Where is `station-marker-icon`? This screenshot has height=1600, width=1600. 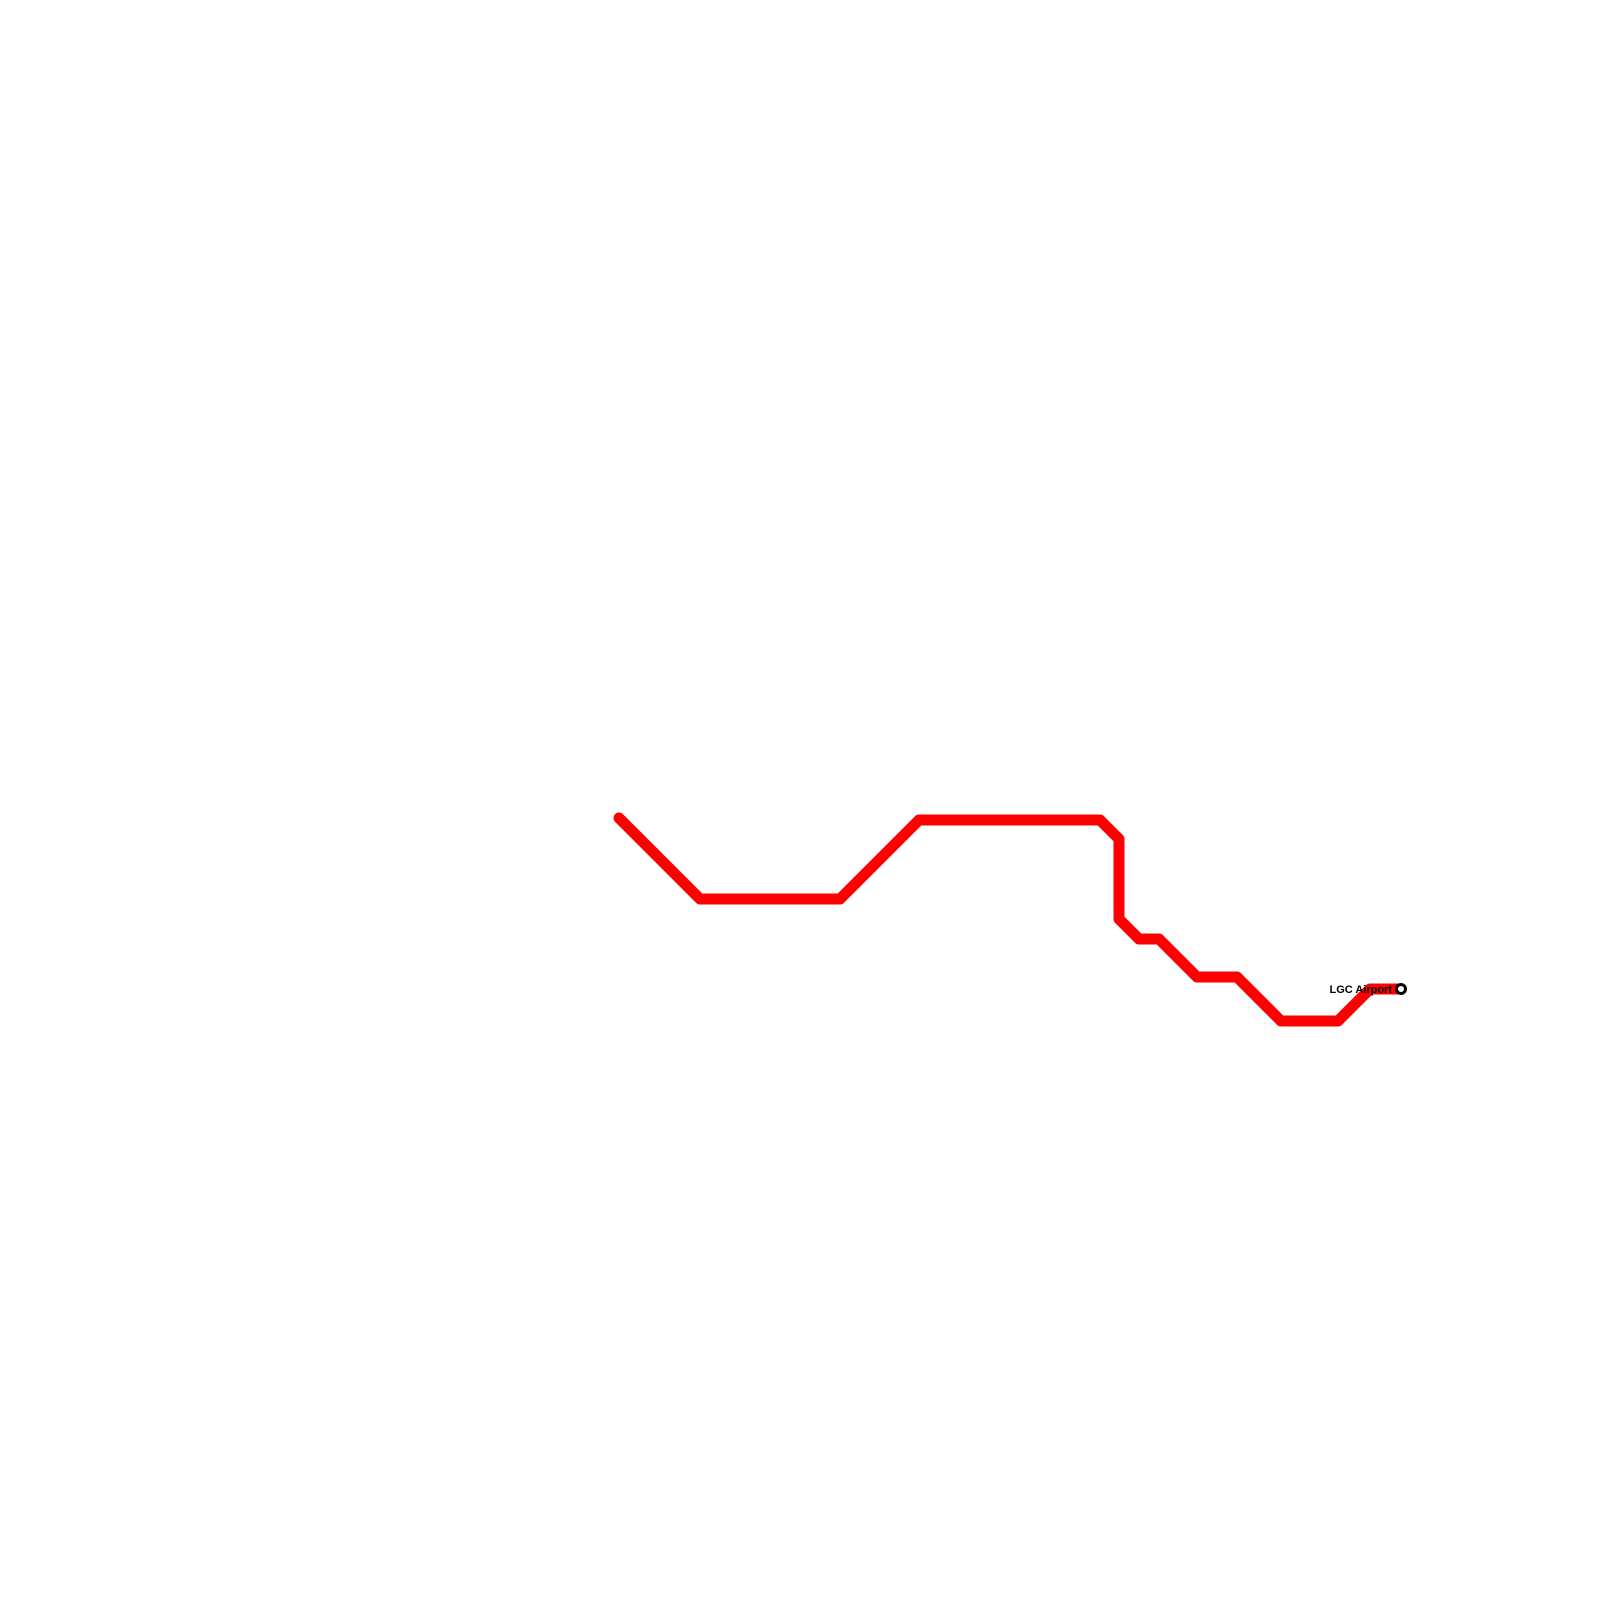
station-marker-icon is located at coordinates (1401, 989).